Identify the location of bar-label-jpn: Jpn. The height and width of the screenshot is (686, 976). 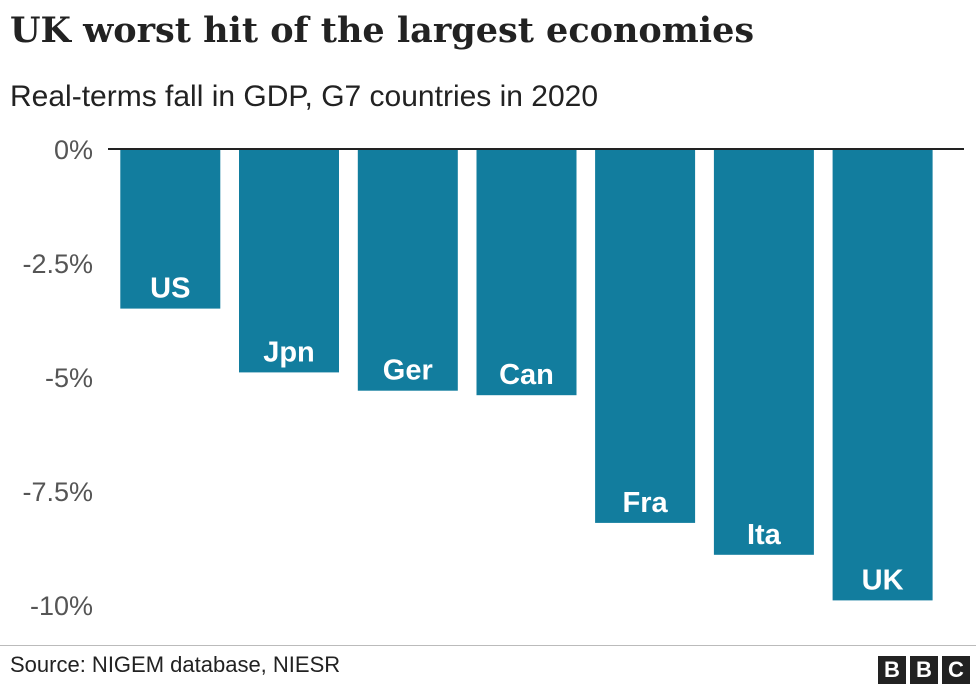
(289, 352).